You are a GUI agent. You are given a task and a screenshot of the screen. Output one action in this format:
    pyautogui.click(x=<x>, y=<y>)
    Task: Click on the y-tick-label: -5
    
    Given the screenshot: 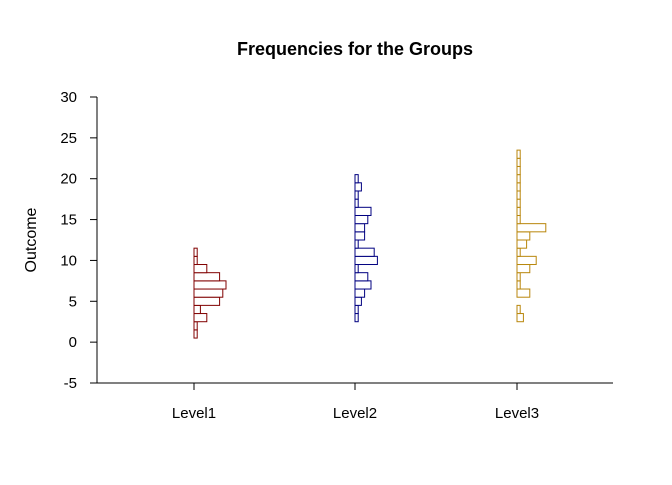 What is the action you would take?
    pyautogui.click(x=70, y=383)
    